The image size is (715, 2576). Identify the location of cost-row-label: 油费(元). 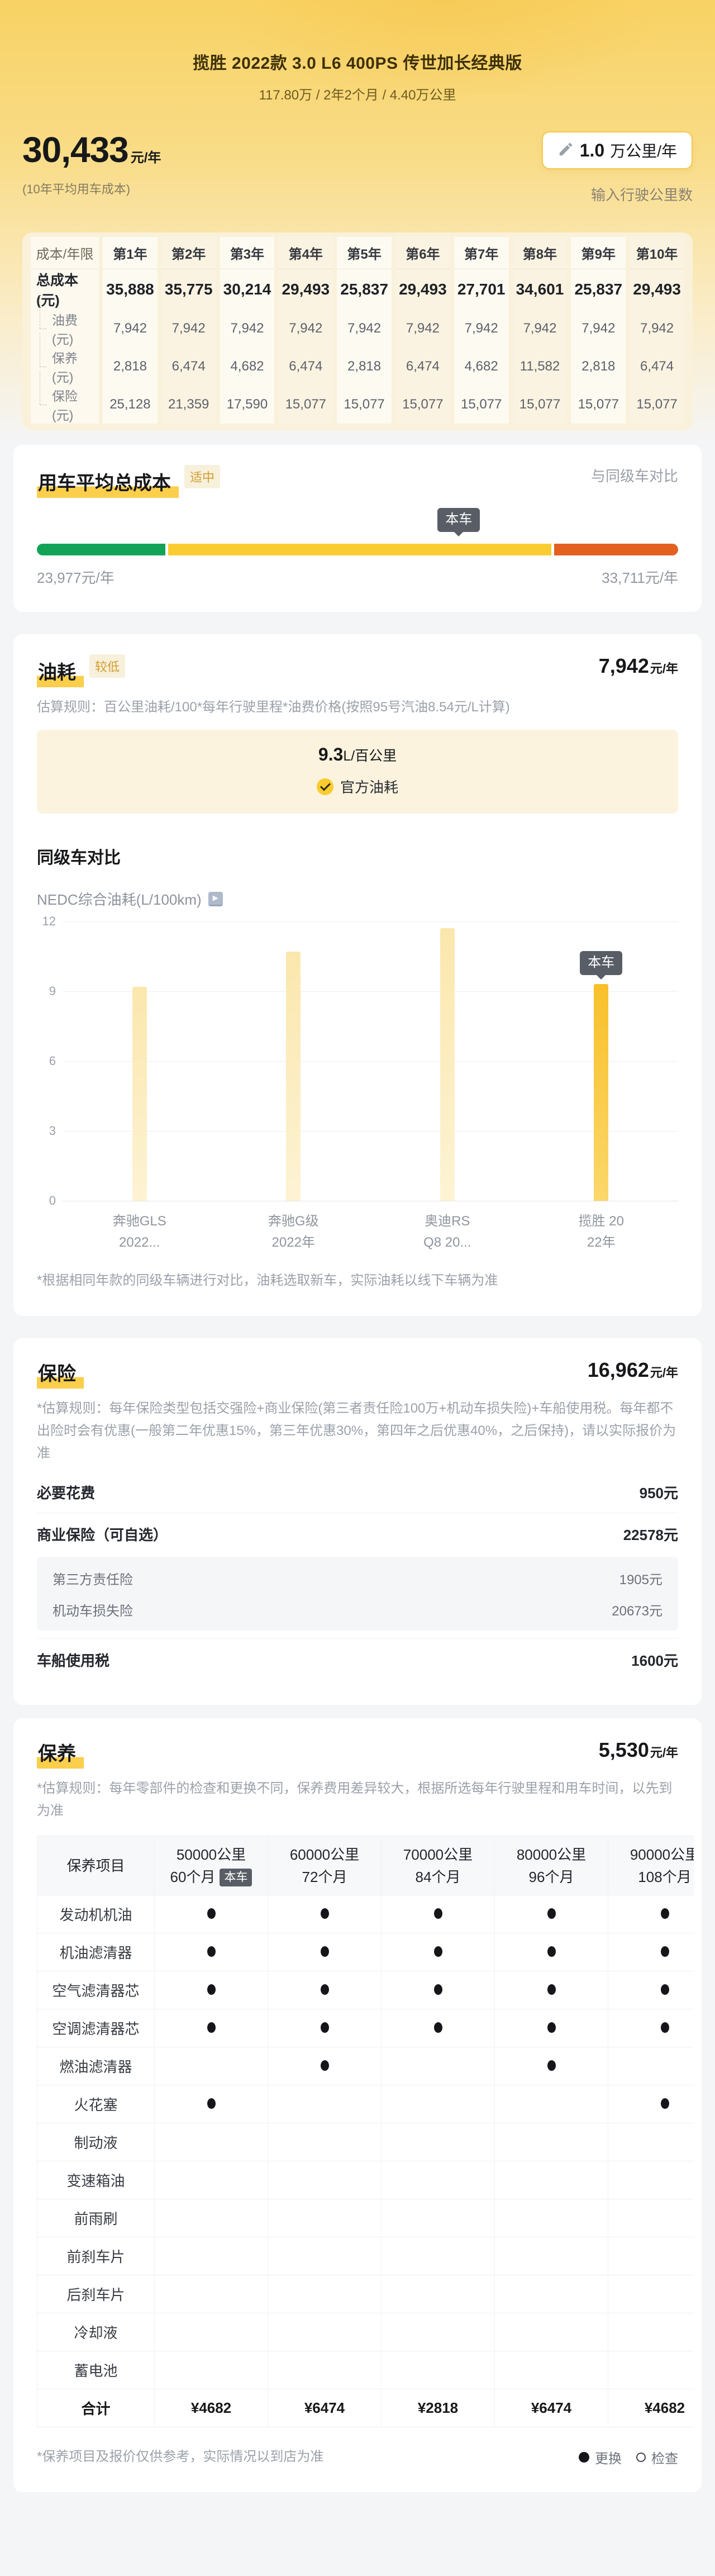
(65, 322).